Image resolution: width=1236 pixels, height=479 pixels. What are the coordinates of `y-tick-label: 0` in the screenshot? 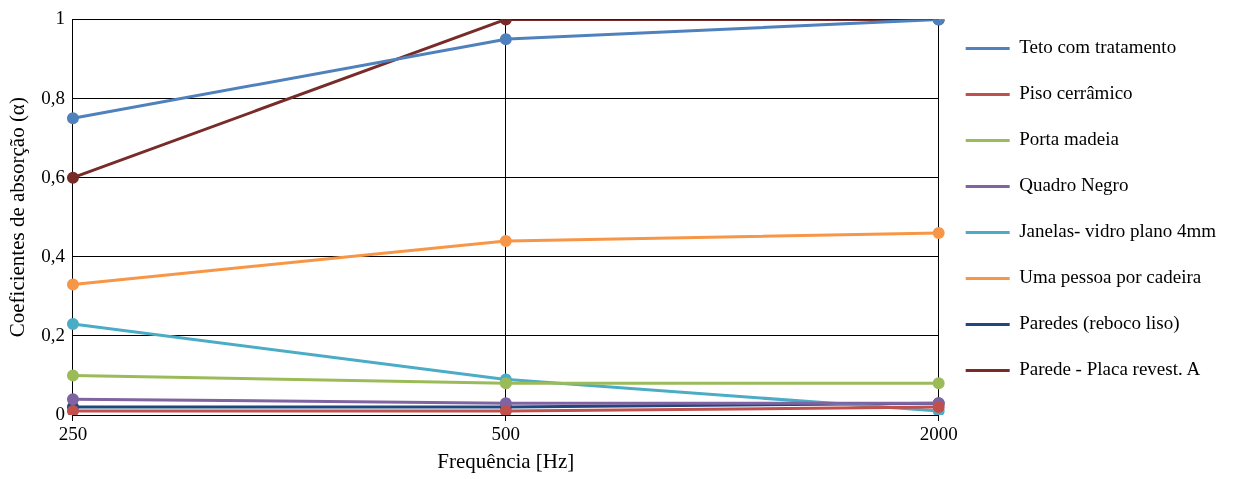 It's located at (60, 413).